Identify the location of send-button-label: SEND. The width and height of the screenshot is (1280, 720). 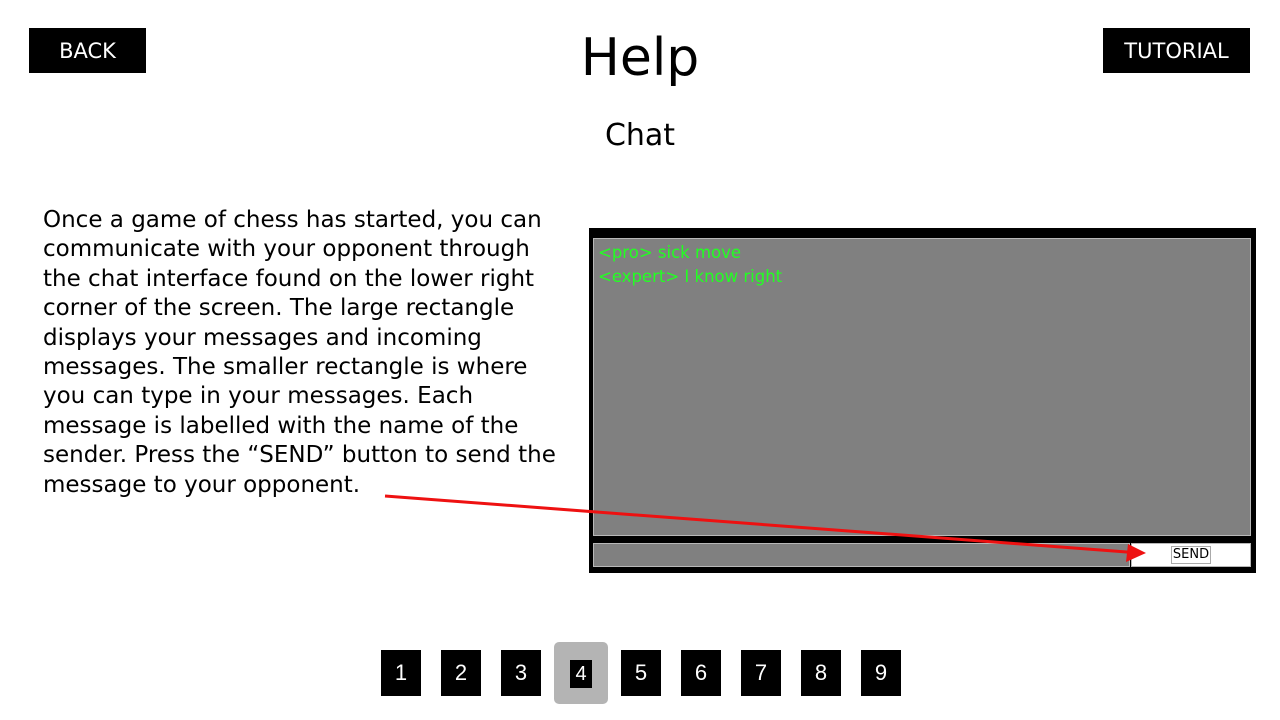
(1191, 555).